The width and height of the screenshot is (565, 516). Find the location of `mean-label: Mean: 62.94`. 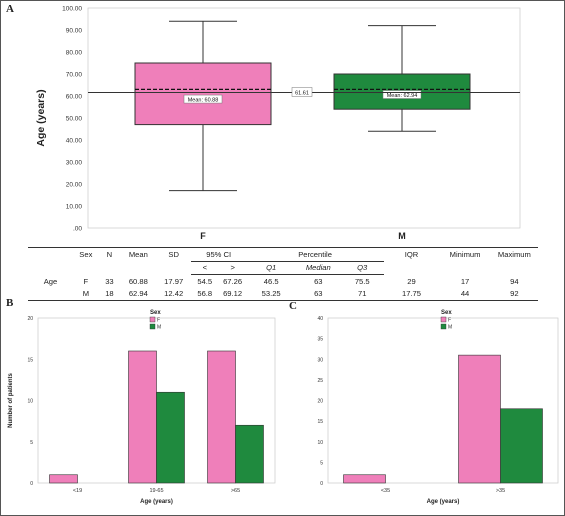

mean-label: Mean: 62.94 is located at coordinates (402, 96).